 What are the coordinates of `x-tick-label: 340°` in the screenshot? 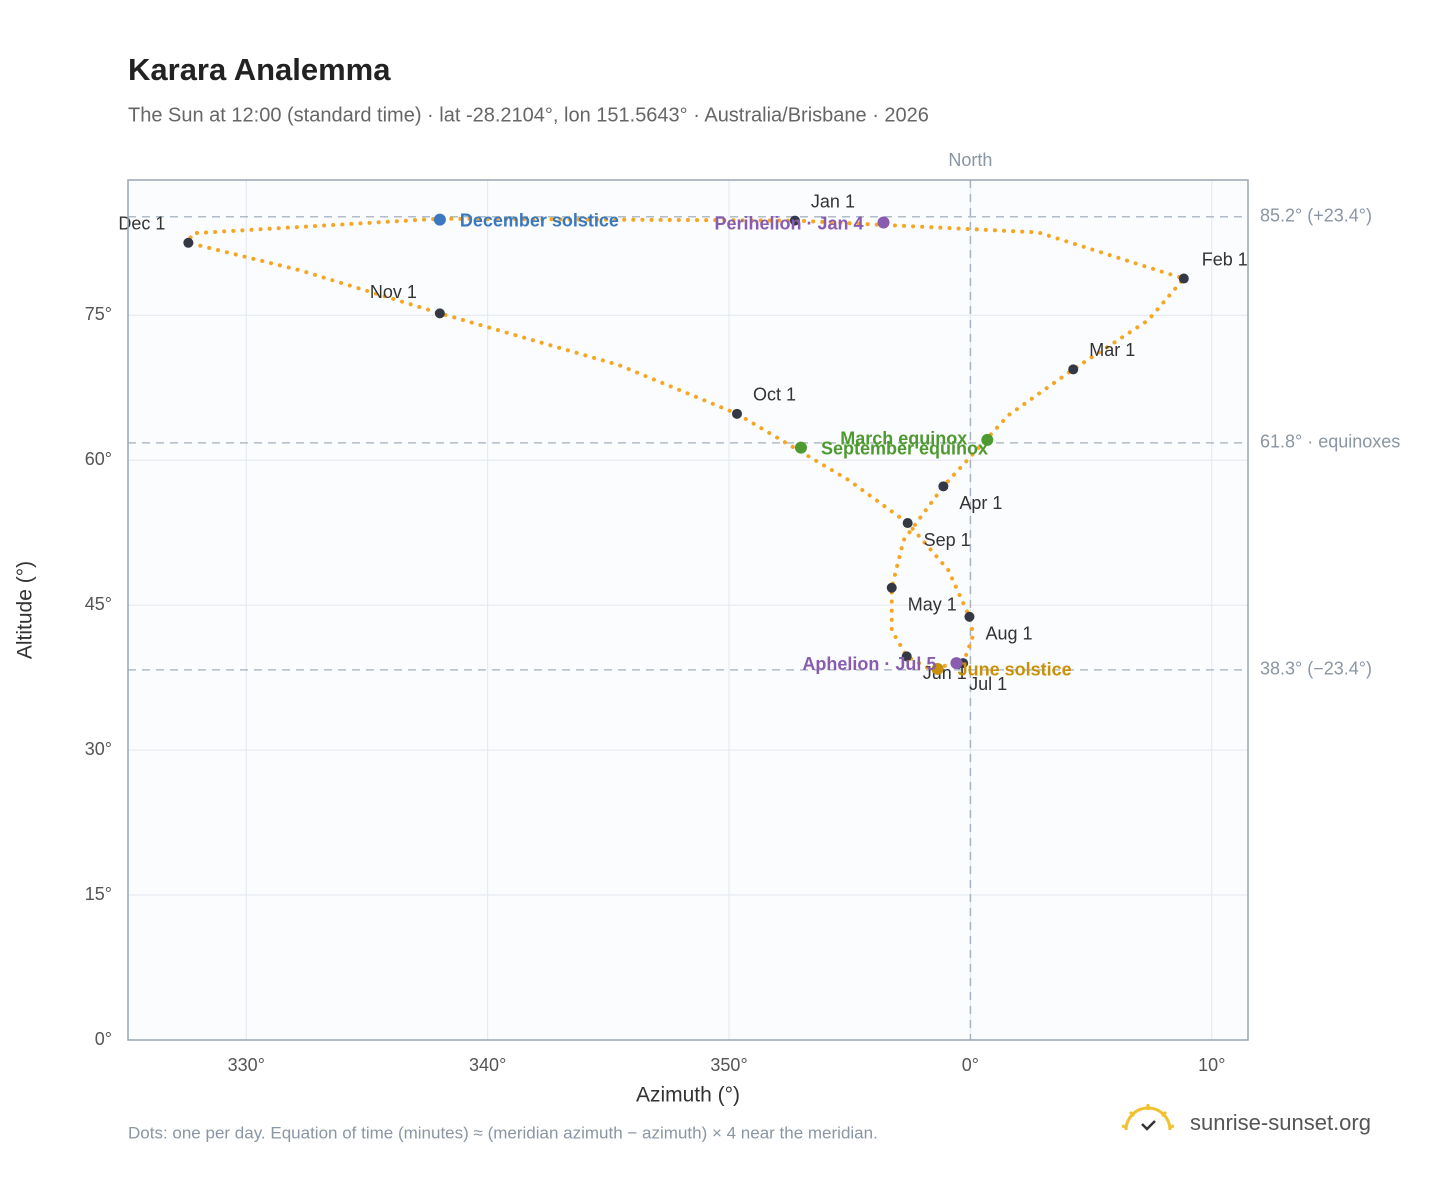 It's located at (487, 1065).